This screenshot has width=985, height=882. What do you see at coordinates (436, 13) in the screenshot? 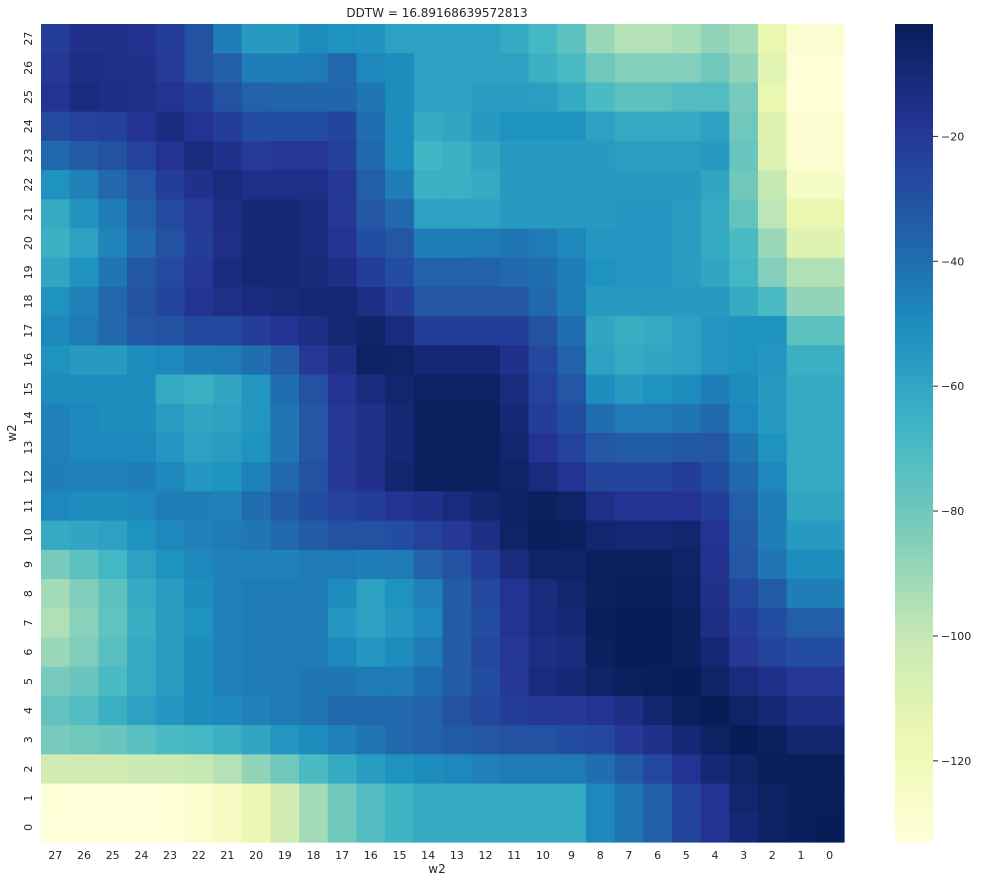
I see `chart-title: DDTW = 16.89168639572813` at bounding box center [436, 13].